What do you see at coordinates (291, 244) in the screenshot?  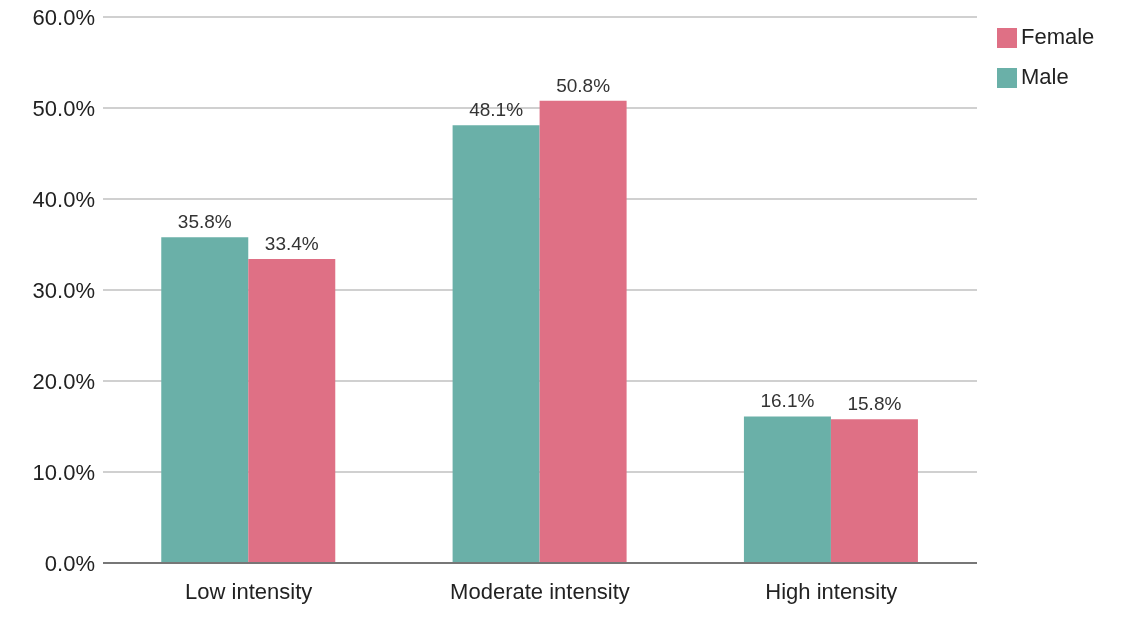 I see `data-label: 33.4%` at bounding box center [291, 244].